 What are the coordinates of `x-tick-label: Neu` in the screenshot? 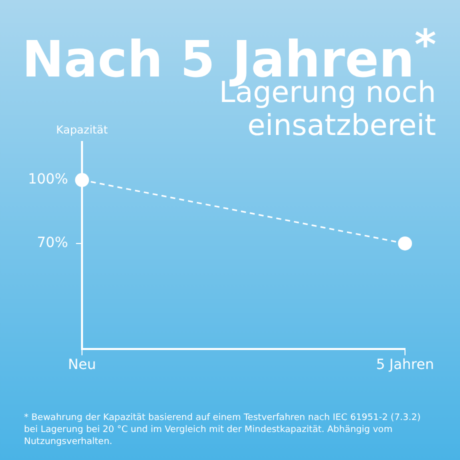 It's located at (82, 365).